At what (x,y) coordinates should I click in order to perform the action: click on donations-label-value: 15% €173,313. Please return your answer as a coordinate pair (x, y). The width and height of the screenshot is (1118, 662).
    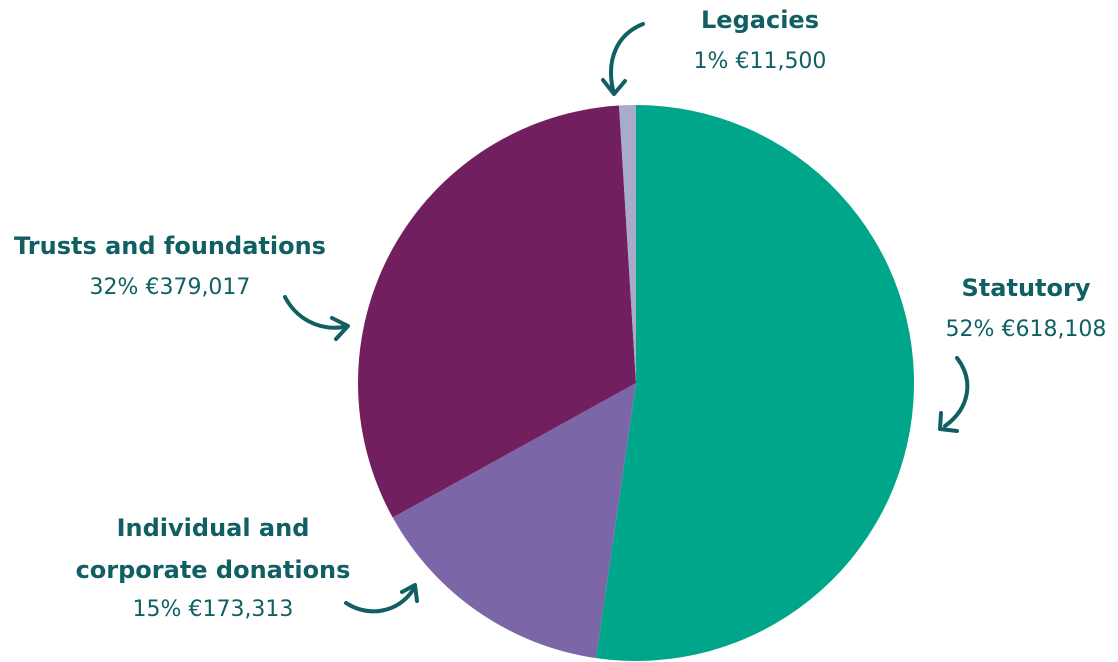
    Looking at the image, I should click on (213, 609).